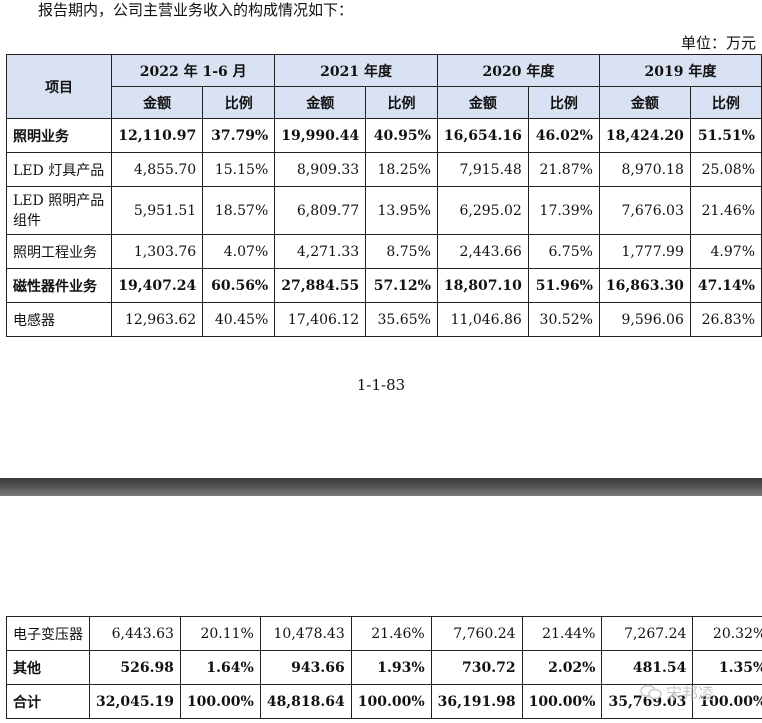  What do you see at coordinates (562, 633) in the screenshot?
I see `ratio-cell: 21.44%` at bounding box center [562, 633].